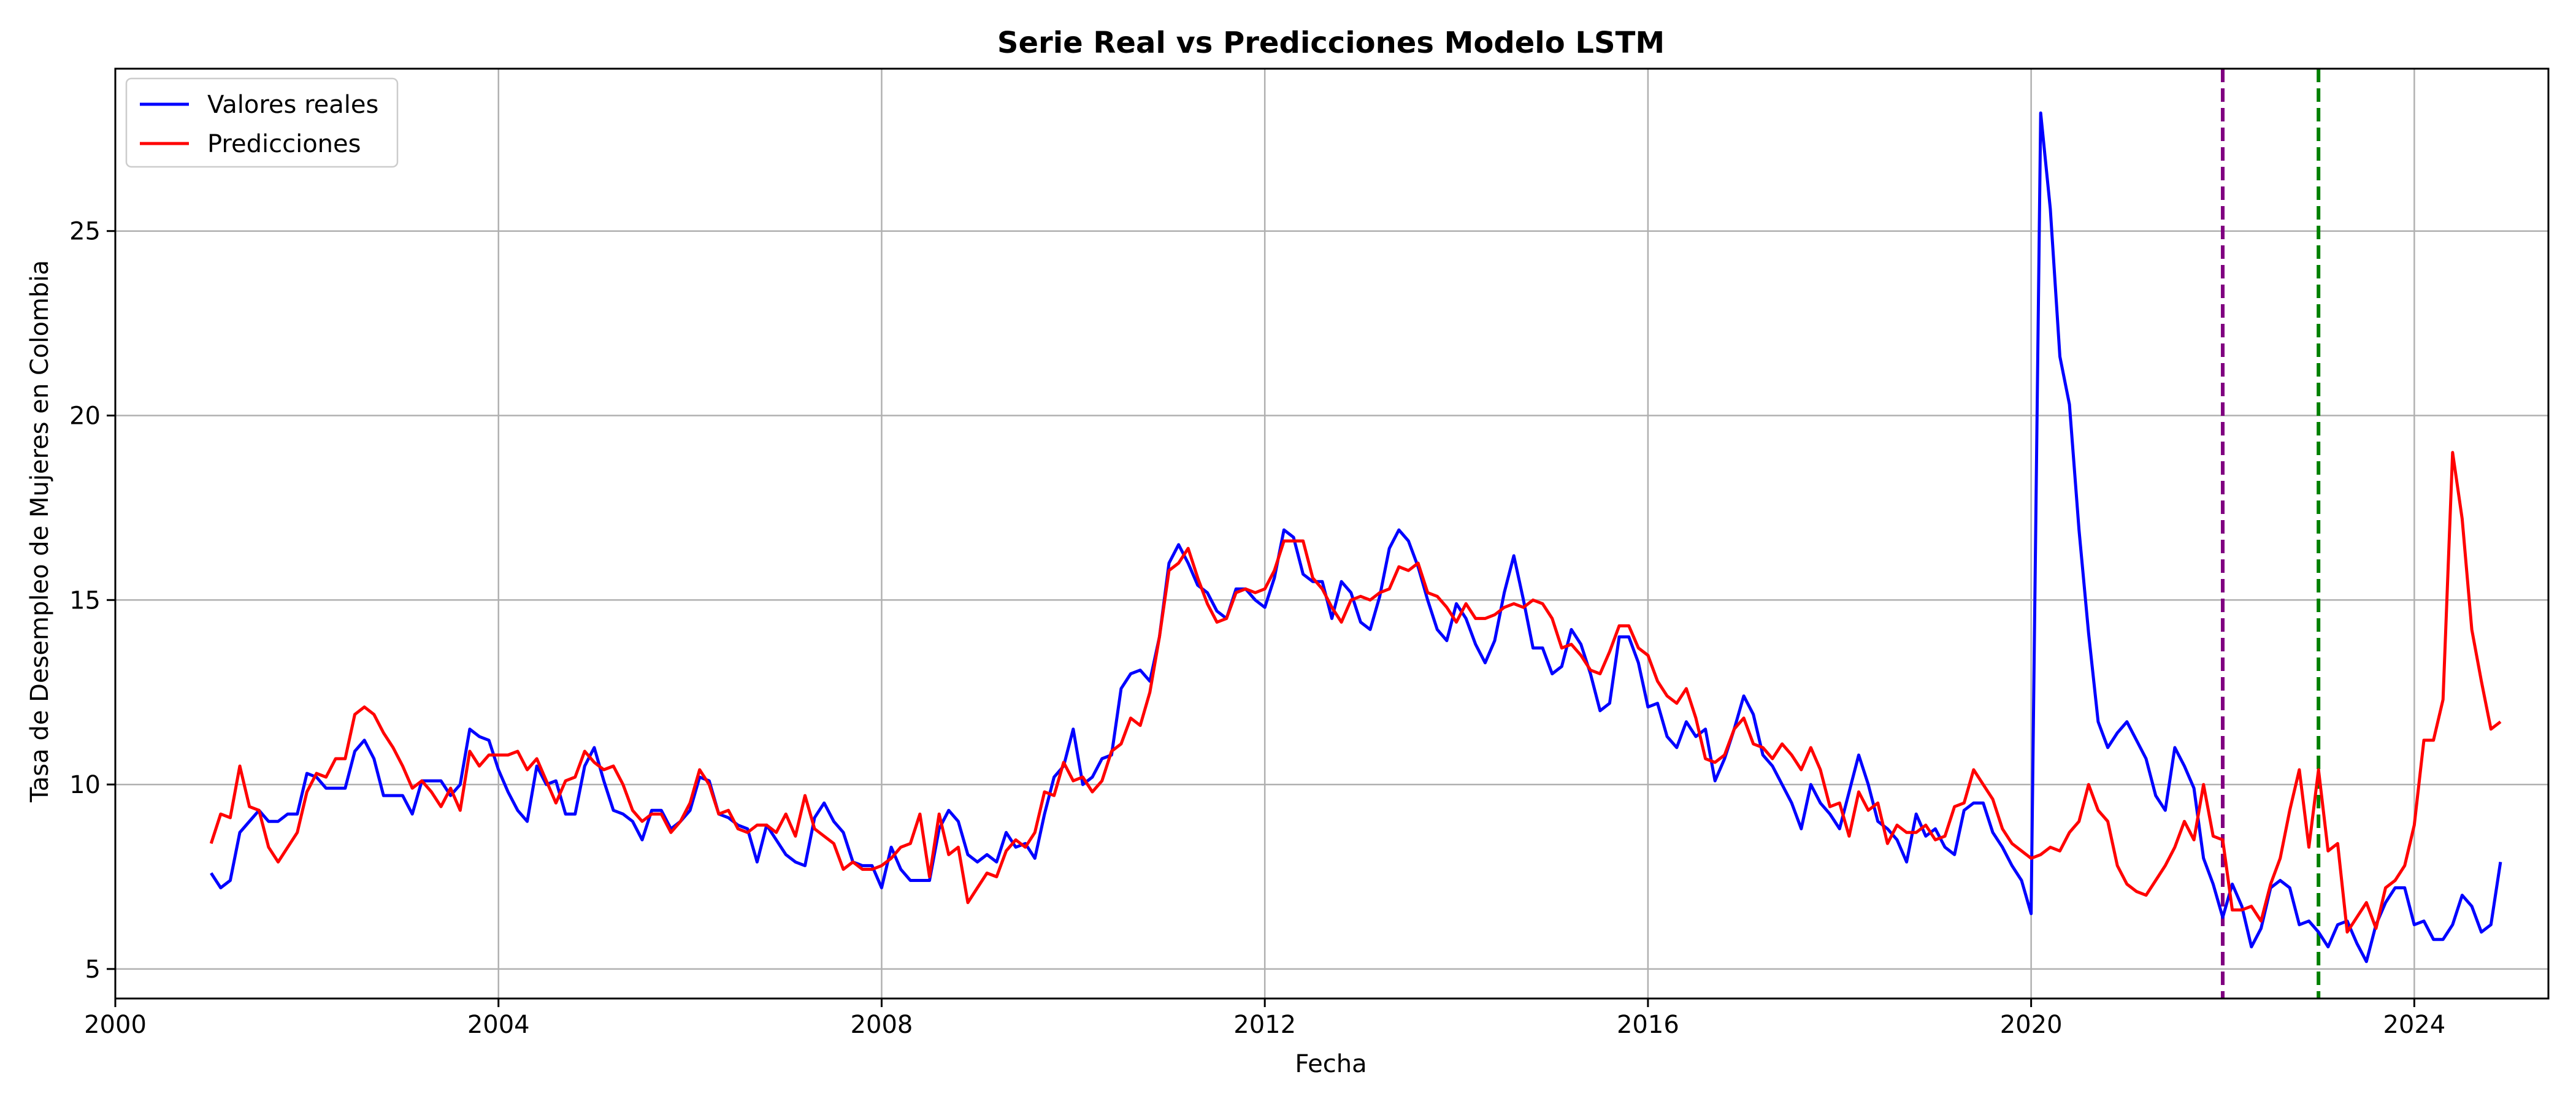 The image size is (2576, 1104). I want to click on y-tick-label: 15, so click(85, 600).